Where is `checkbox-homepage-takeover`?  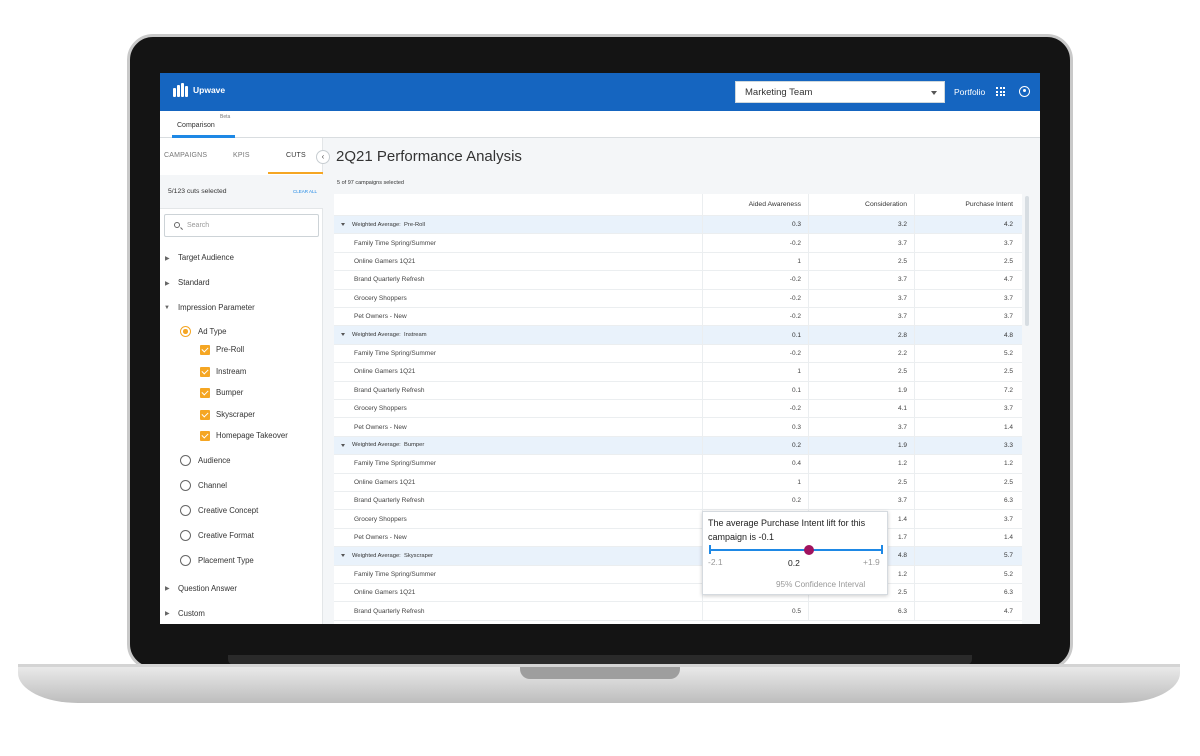
checkbox-homepage-takeover is located at coordinates (205, 436).